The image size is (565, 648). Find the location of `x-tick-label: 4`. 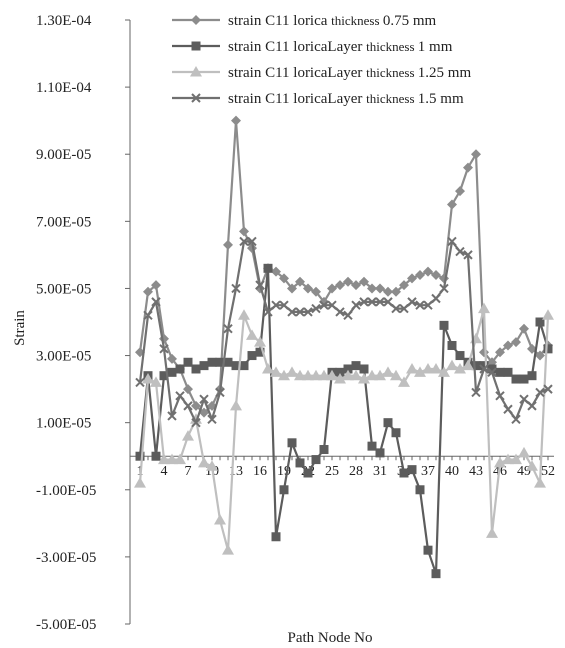

x-tick-label: 4 is located at coordinates (164, 471).